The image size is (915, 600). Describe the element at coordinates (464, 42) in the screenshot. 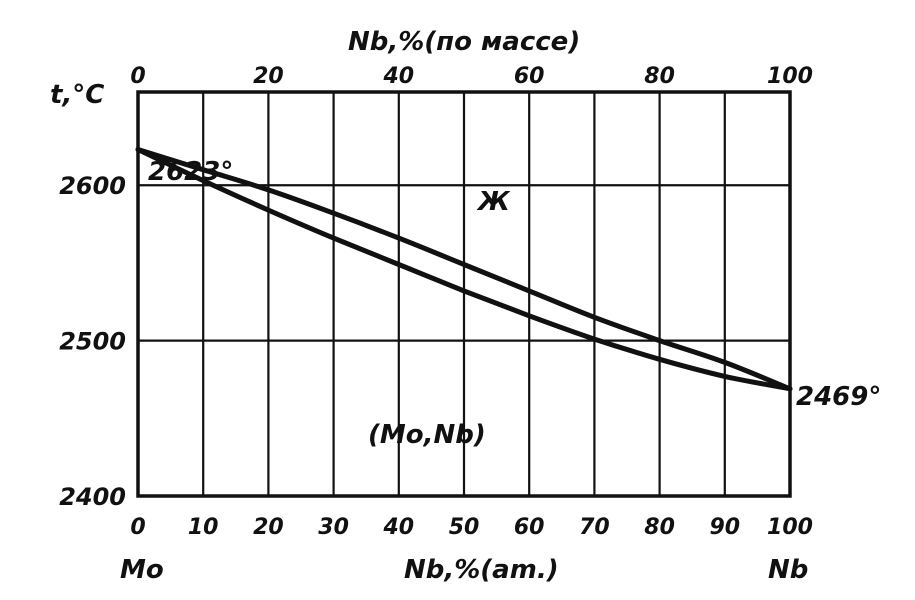

I see `x-axis-top-label: Nb,%(по массе)` at that location.